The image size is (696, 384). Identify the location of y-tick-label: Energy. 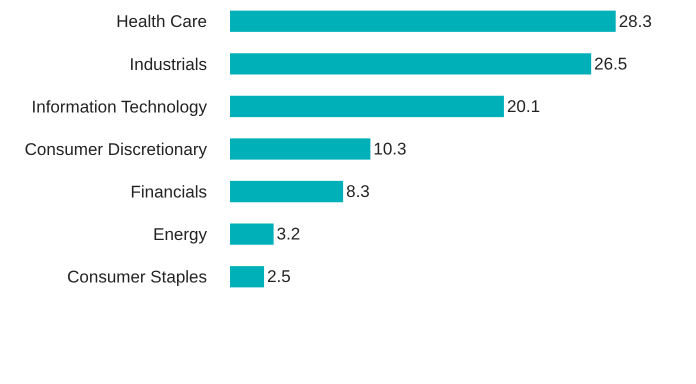
(180, 234).